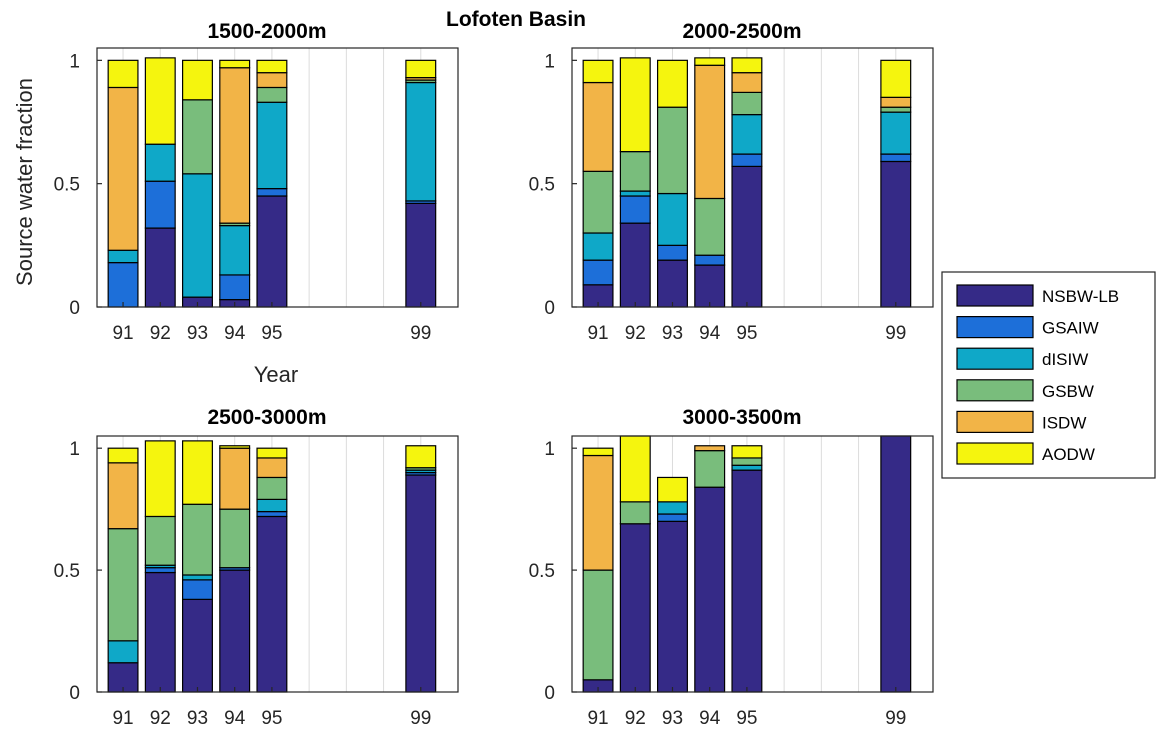  Describe the element at coordinates (995, 453) in the screenshot. I see `legend-swatch-aodw` at that location.